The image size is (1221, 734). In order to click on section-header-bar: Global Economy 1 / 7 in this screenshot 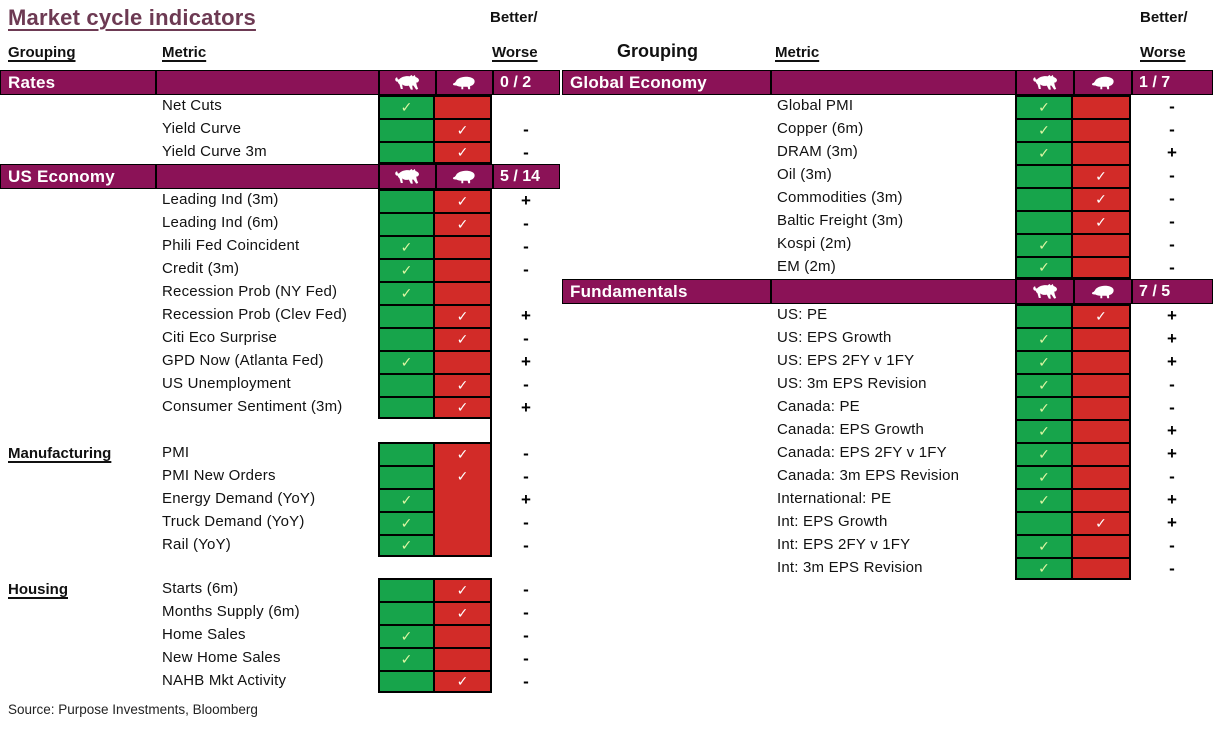, I will do `click(887, 82)`.